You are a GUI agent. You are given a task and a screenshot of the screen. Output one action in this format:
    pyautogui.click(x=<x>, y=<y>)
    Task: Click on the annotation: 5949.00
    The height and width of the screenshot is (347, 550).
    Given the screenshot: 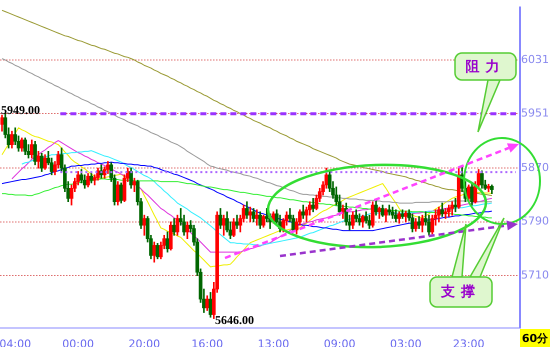 What is the action you would take?
    pyautogui.click(x=21, y=109)
    